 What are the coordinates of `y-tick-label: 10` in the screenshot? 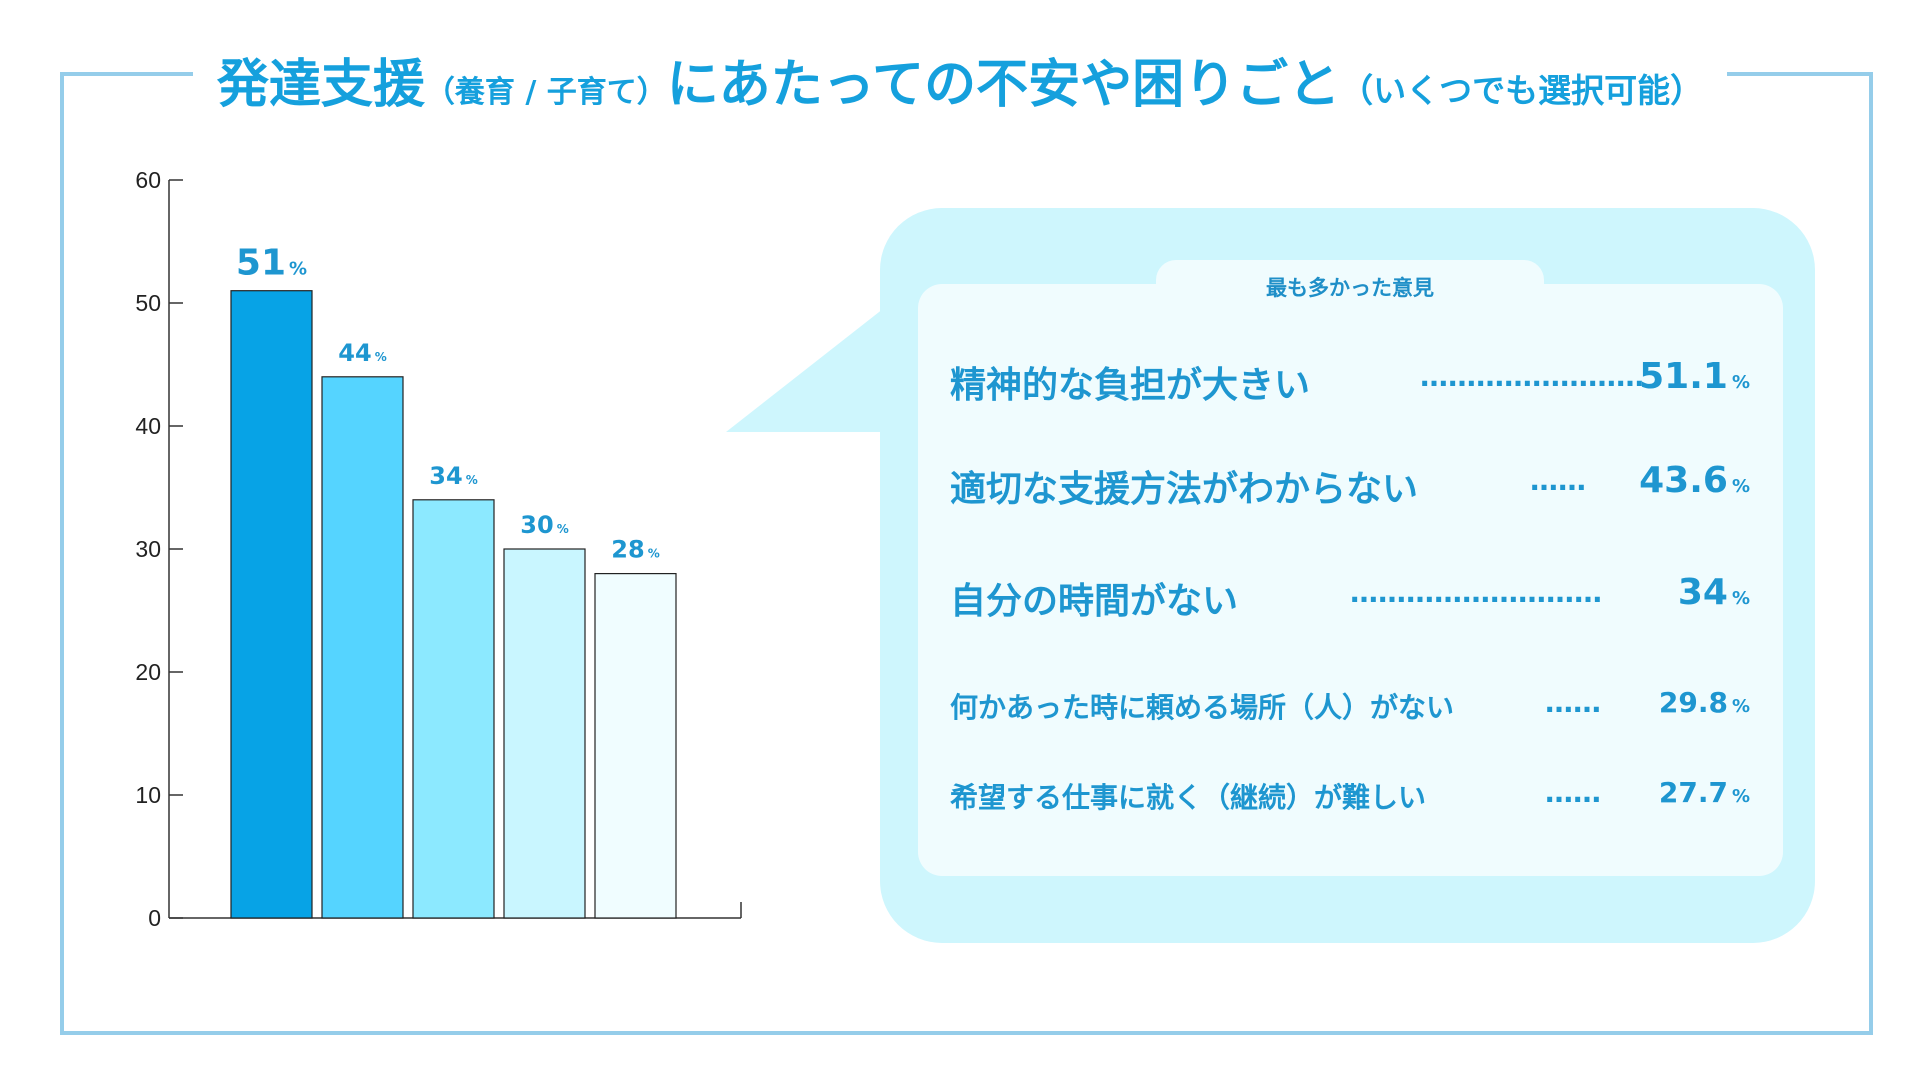 It's located at (148, 795).